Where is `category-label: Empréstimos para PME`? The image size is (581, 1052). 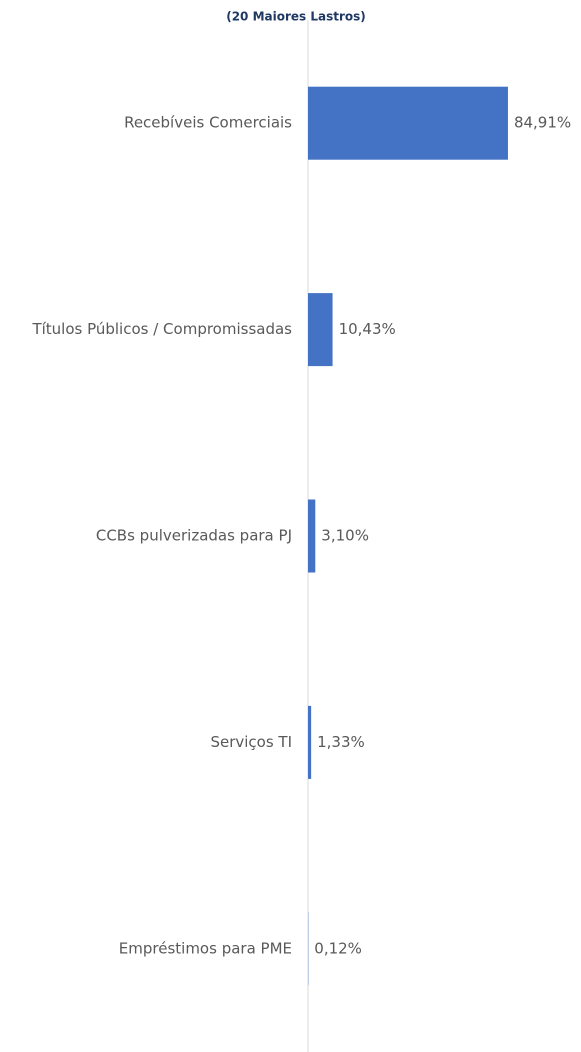
category-label: Empréstimos para PME is located at coordinates (205, 948).